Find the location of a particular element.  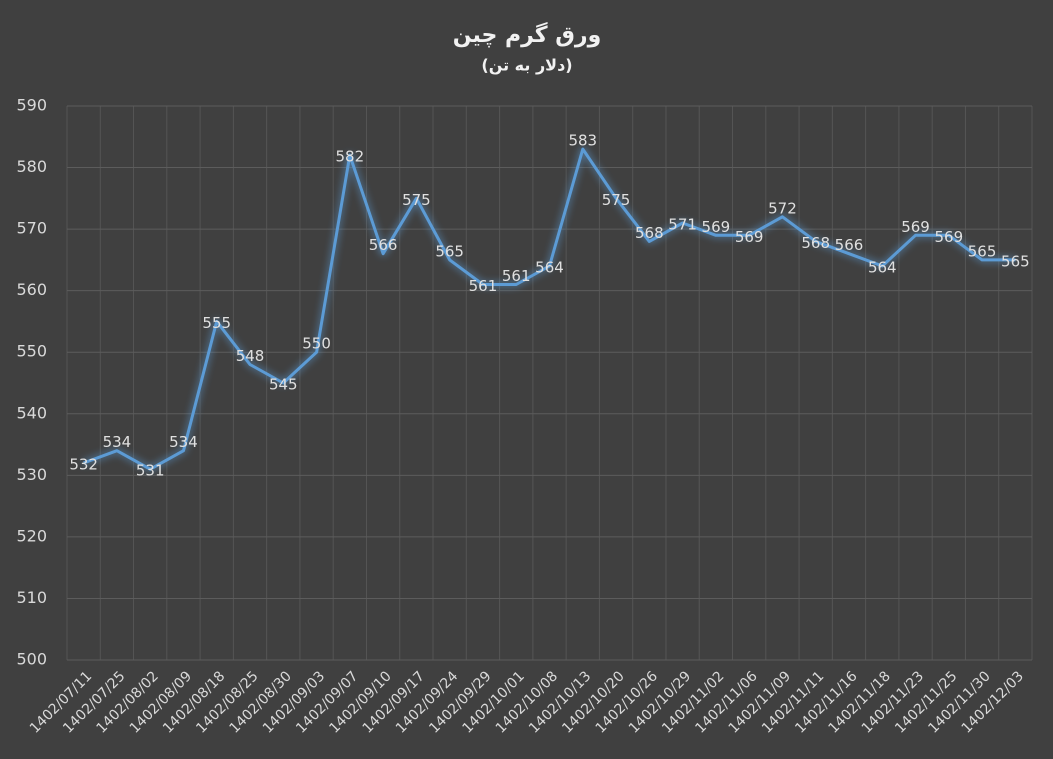

y-tick-label: 540 is located at coordinates (31, 412).